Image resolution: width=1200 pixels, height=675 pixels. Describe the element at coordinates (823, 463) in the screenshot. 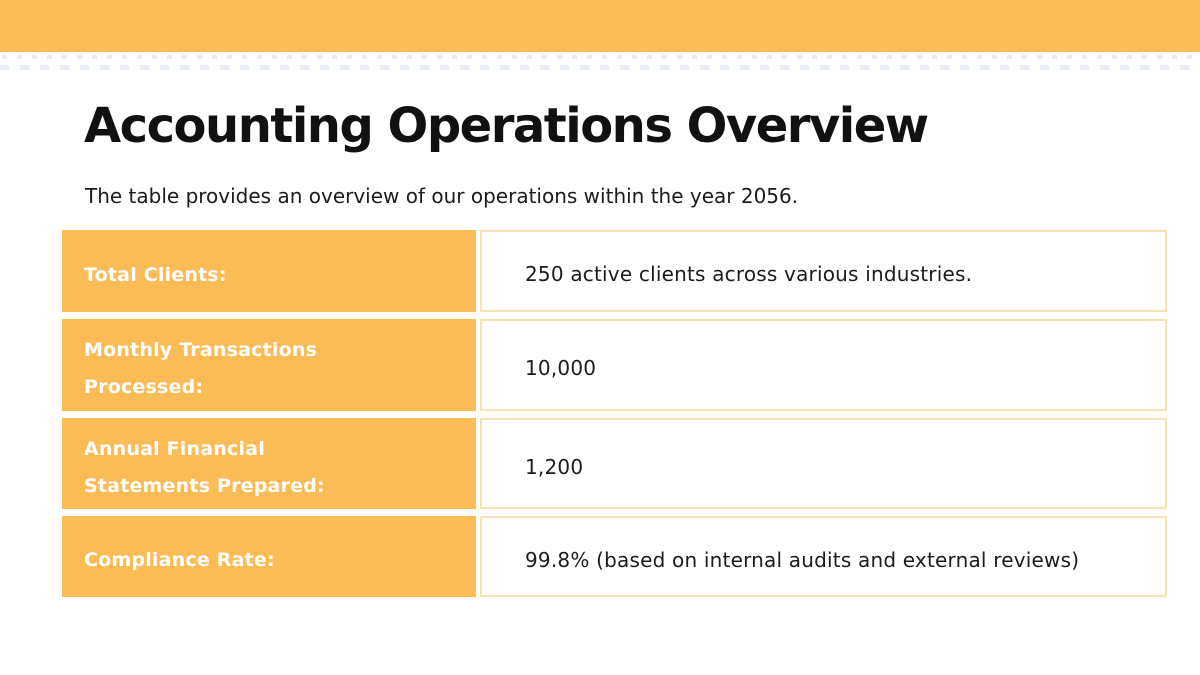

I see `table-row-value-annual-statements: 1,200` at that location.